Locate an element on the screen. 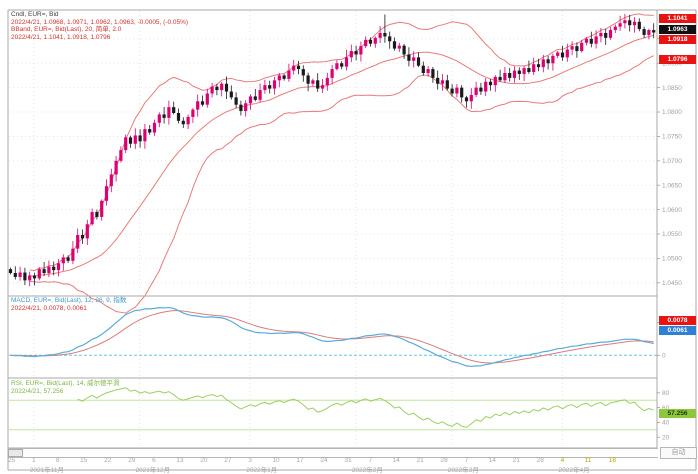 The width and height of the screenshot is (698, 474). x-axis-day-label: 10 is located at coordinates (276, 460).